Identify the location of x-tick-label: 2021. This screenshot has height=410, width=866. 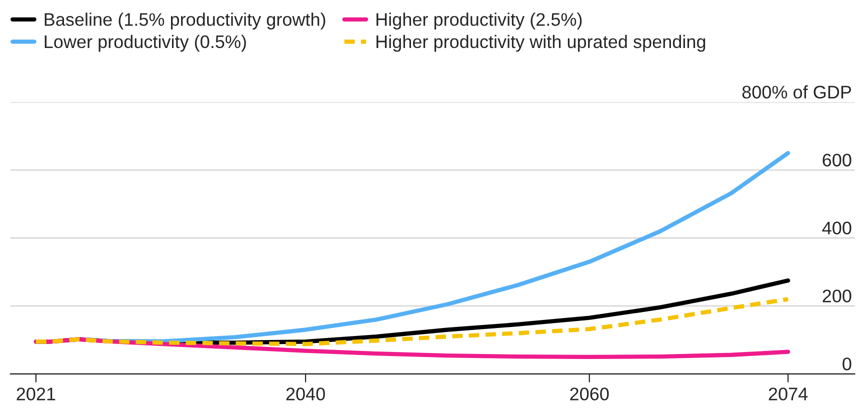
(36, 394).